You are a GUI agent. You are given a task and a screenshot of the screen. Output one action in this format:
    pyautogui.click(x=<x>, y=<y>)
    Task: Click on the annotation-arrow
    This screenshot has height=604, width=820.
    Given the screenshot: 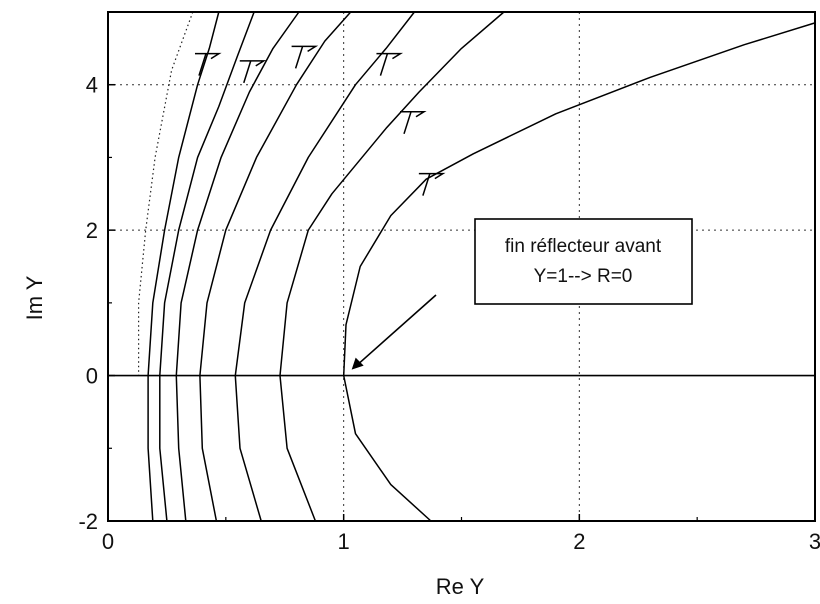 What is the action you would take?
    pyautogui.click(x=397, y=330)
    